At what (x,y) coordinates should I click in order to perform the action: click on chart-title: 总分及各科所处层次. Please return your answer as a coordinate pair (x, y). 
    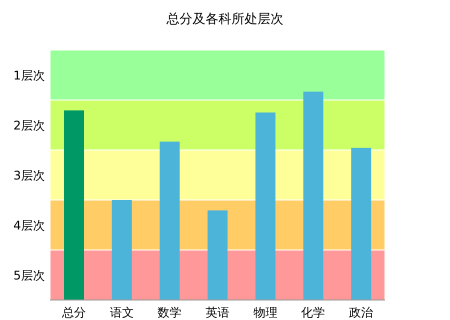
    Looking at the image, I should click on (225, 19).